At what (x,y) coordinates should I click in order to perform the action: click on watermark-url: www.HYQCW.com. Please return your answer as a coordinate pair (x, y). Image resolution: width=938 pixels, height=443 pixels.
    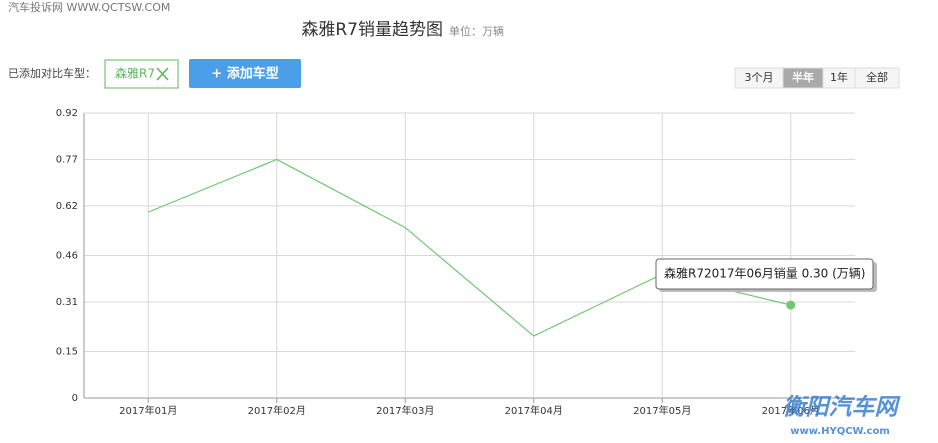
    Looking at the image, I should click on (840, 431).